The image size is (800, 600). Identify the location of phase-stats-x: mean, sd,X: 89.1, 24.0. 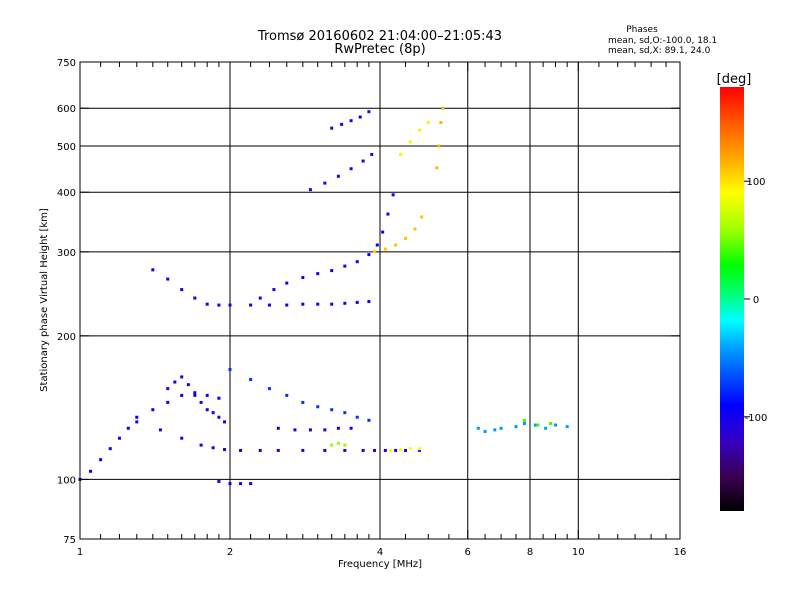
(659, 51).